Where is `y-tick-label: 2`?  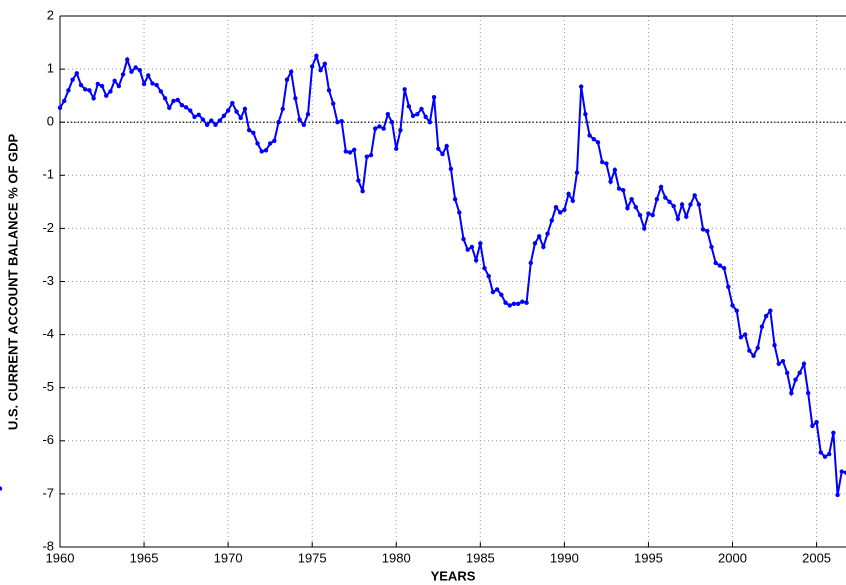 y-tick-label: 2 is located at coordinates (50, 14).